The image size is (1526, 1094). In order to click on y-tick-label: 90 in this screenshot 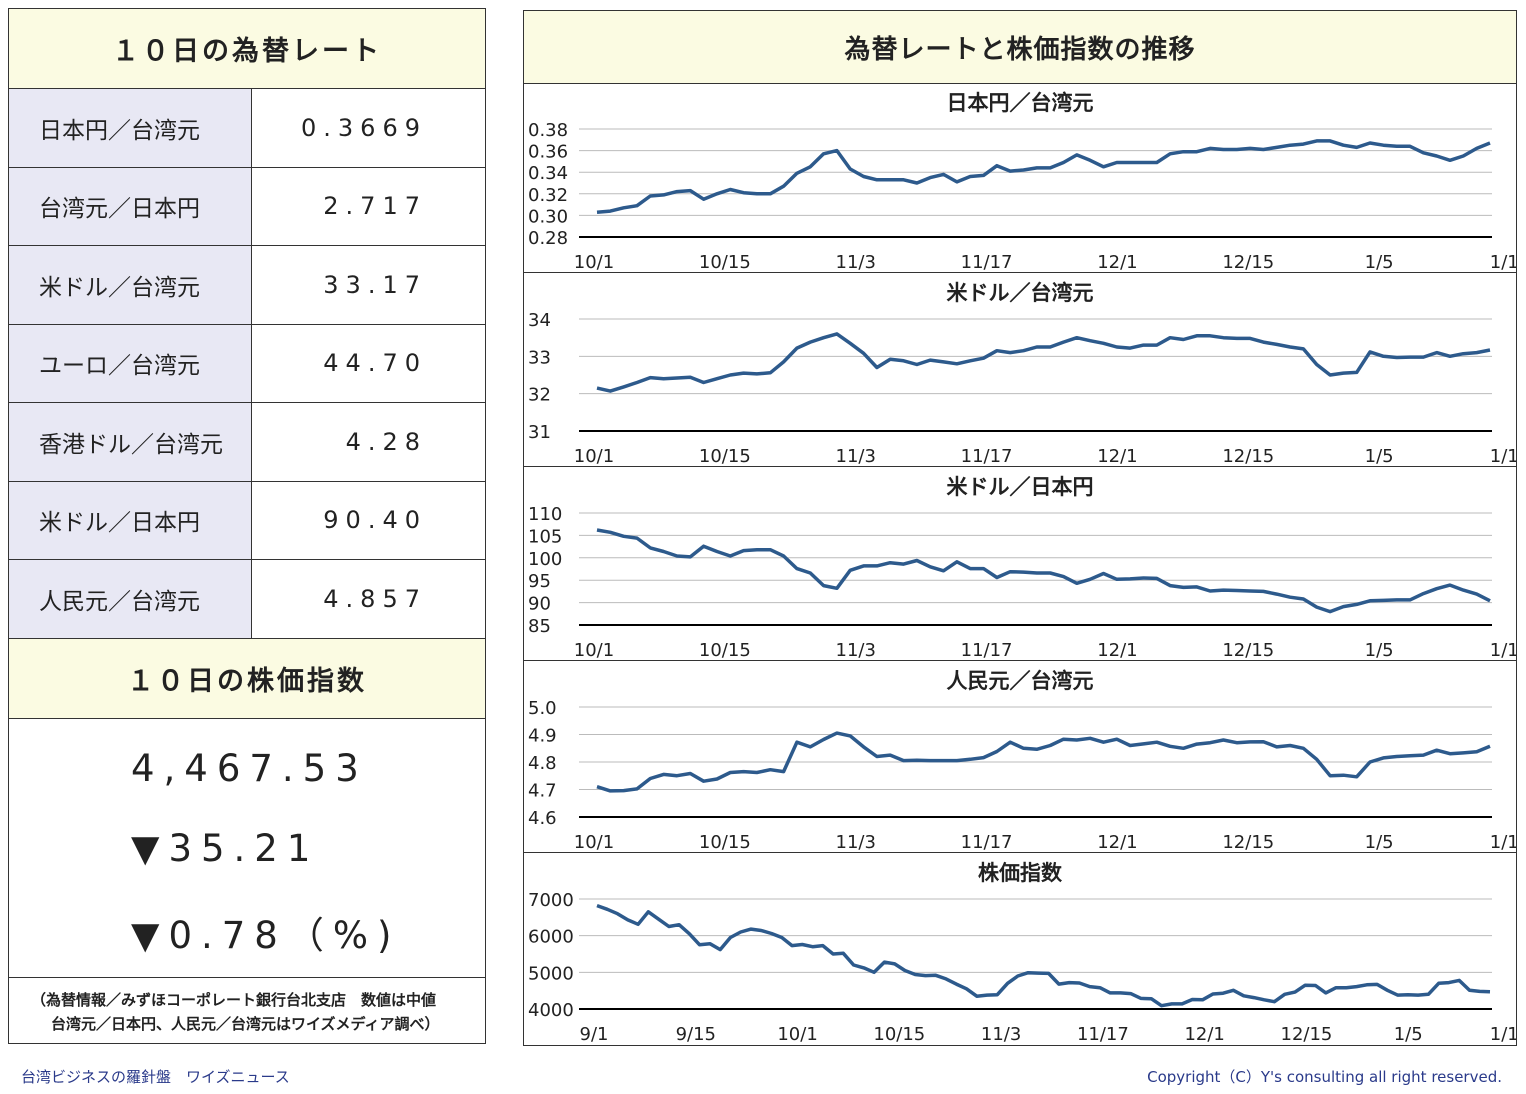, I will do `click(539, 604)`.